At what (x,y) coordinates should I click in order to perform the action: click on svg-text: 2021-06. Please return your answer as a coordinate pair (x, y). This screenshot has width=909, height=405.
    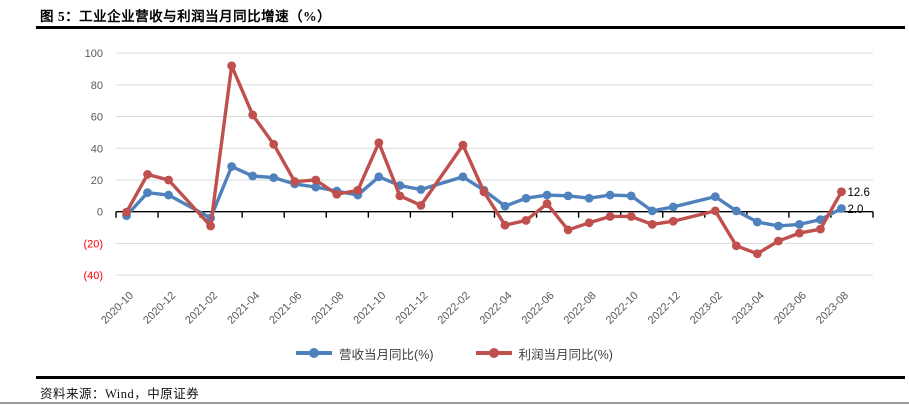
    Looking at the image, I should click on (285, 308).